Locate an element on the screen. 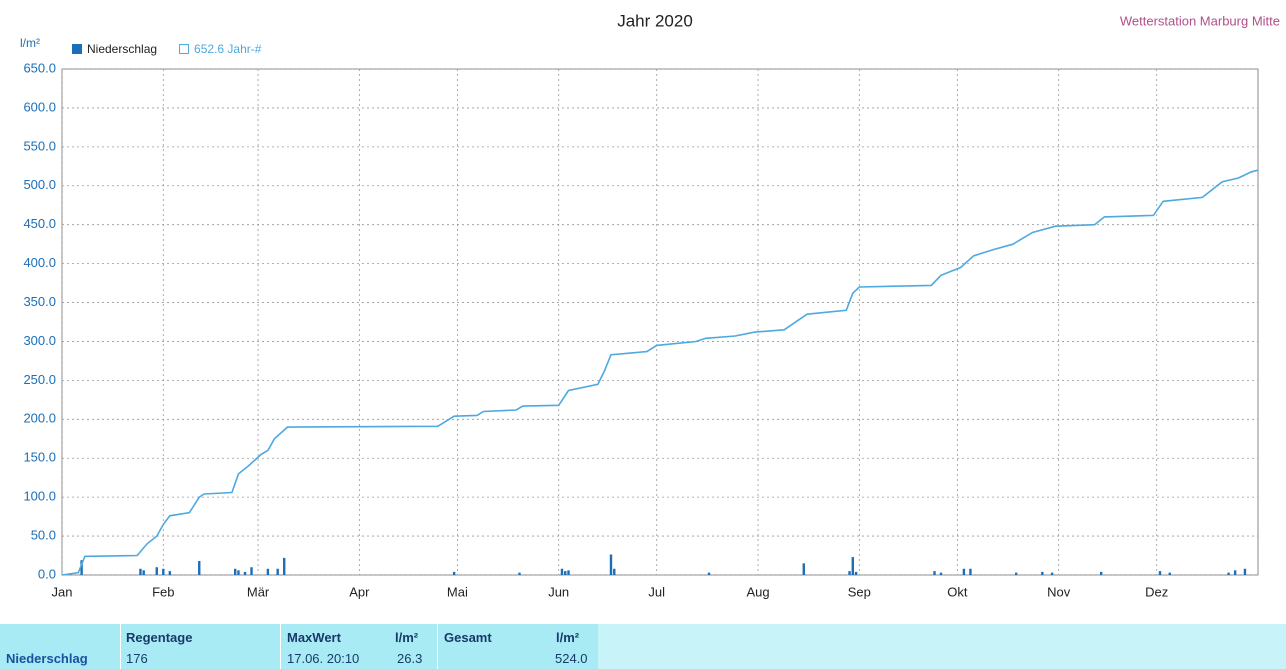  x-tick-label: Nov is located at coordinates (1059, 591).